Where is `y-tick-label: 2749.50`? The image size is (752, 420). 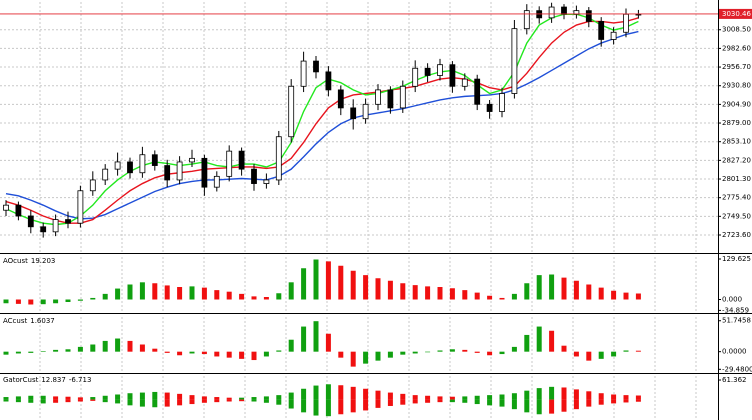
y-tick-label: 2749.50 is located at coordinates (736, 216).